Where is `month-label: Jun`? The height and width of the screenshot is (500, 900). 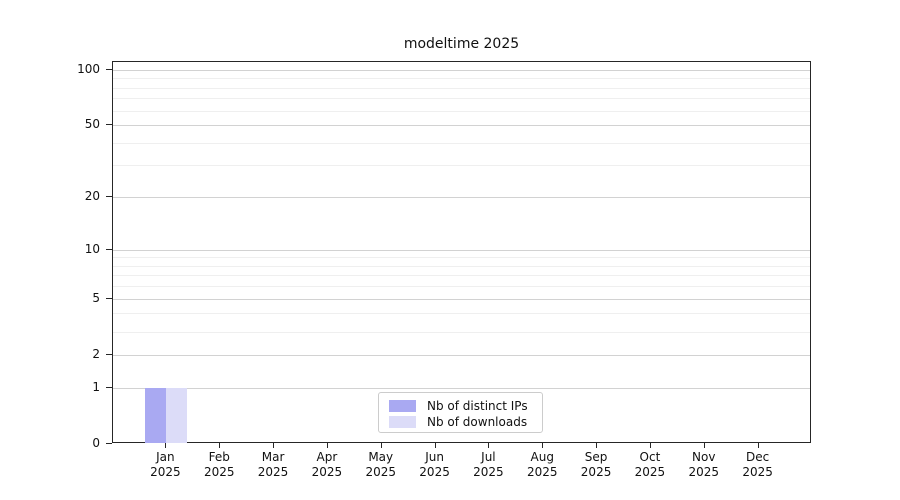 month-label: Jun is located at coordinates (434, 457).